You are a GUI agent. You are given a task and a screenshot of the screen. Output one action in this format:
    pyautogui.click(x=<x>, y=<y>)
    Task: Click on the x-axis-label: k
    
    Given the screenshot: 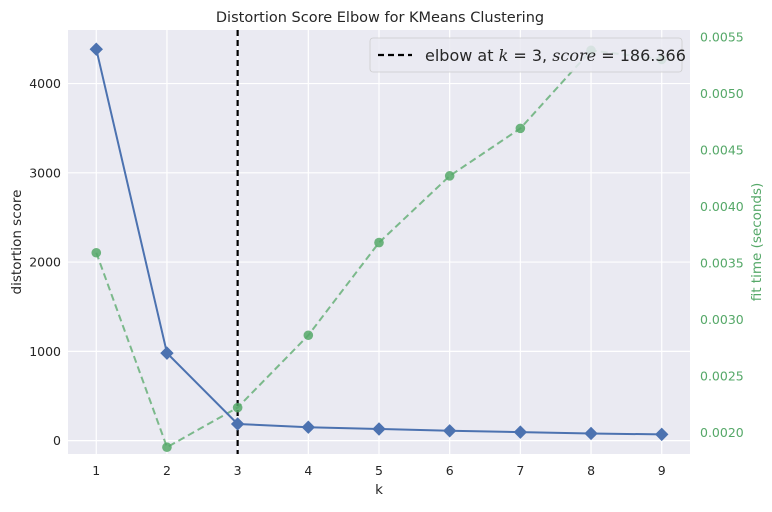 What is the action you would take?
    pyautogui.click(x=379, y=490)
    